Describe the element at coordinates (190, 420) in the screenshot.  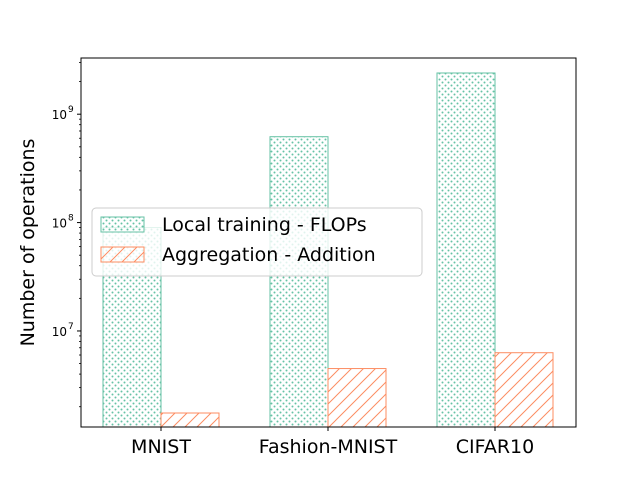
I see `bar-aggregation-mnist` at that location.